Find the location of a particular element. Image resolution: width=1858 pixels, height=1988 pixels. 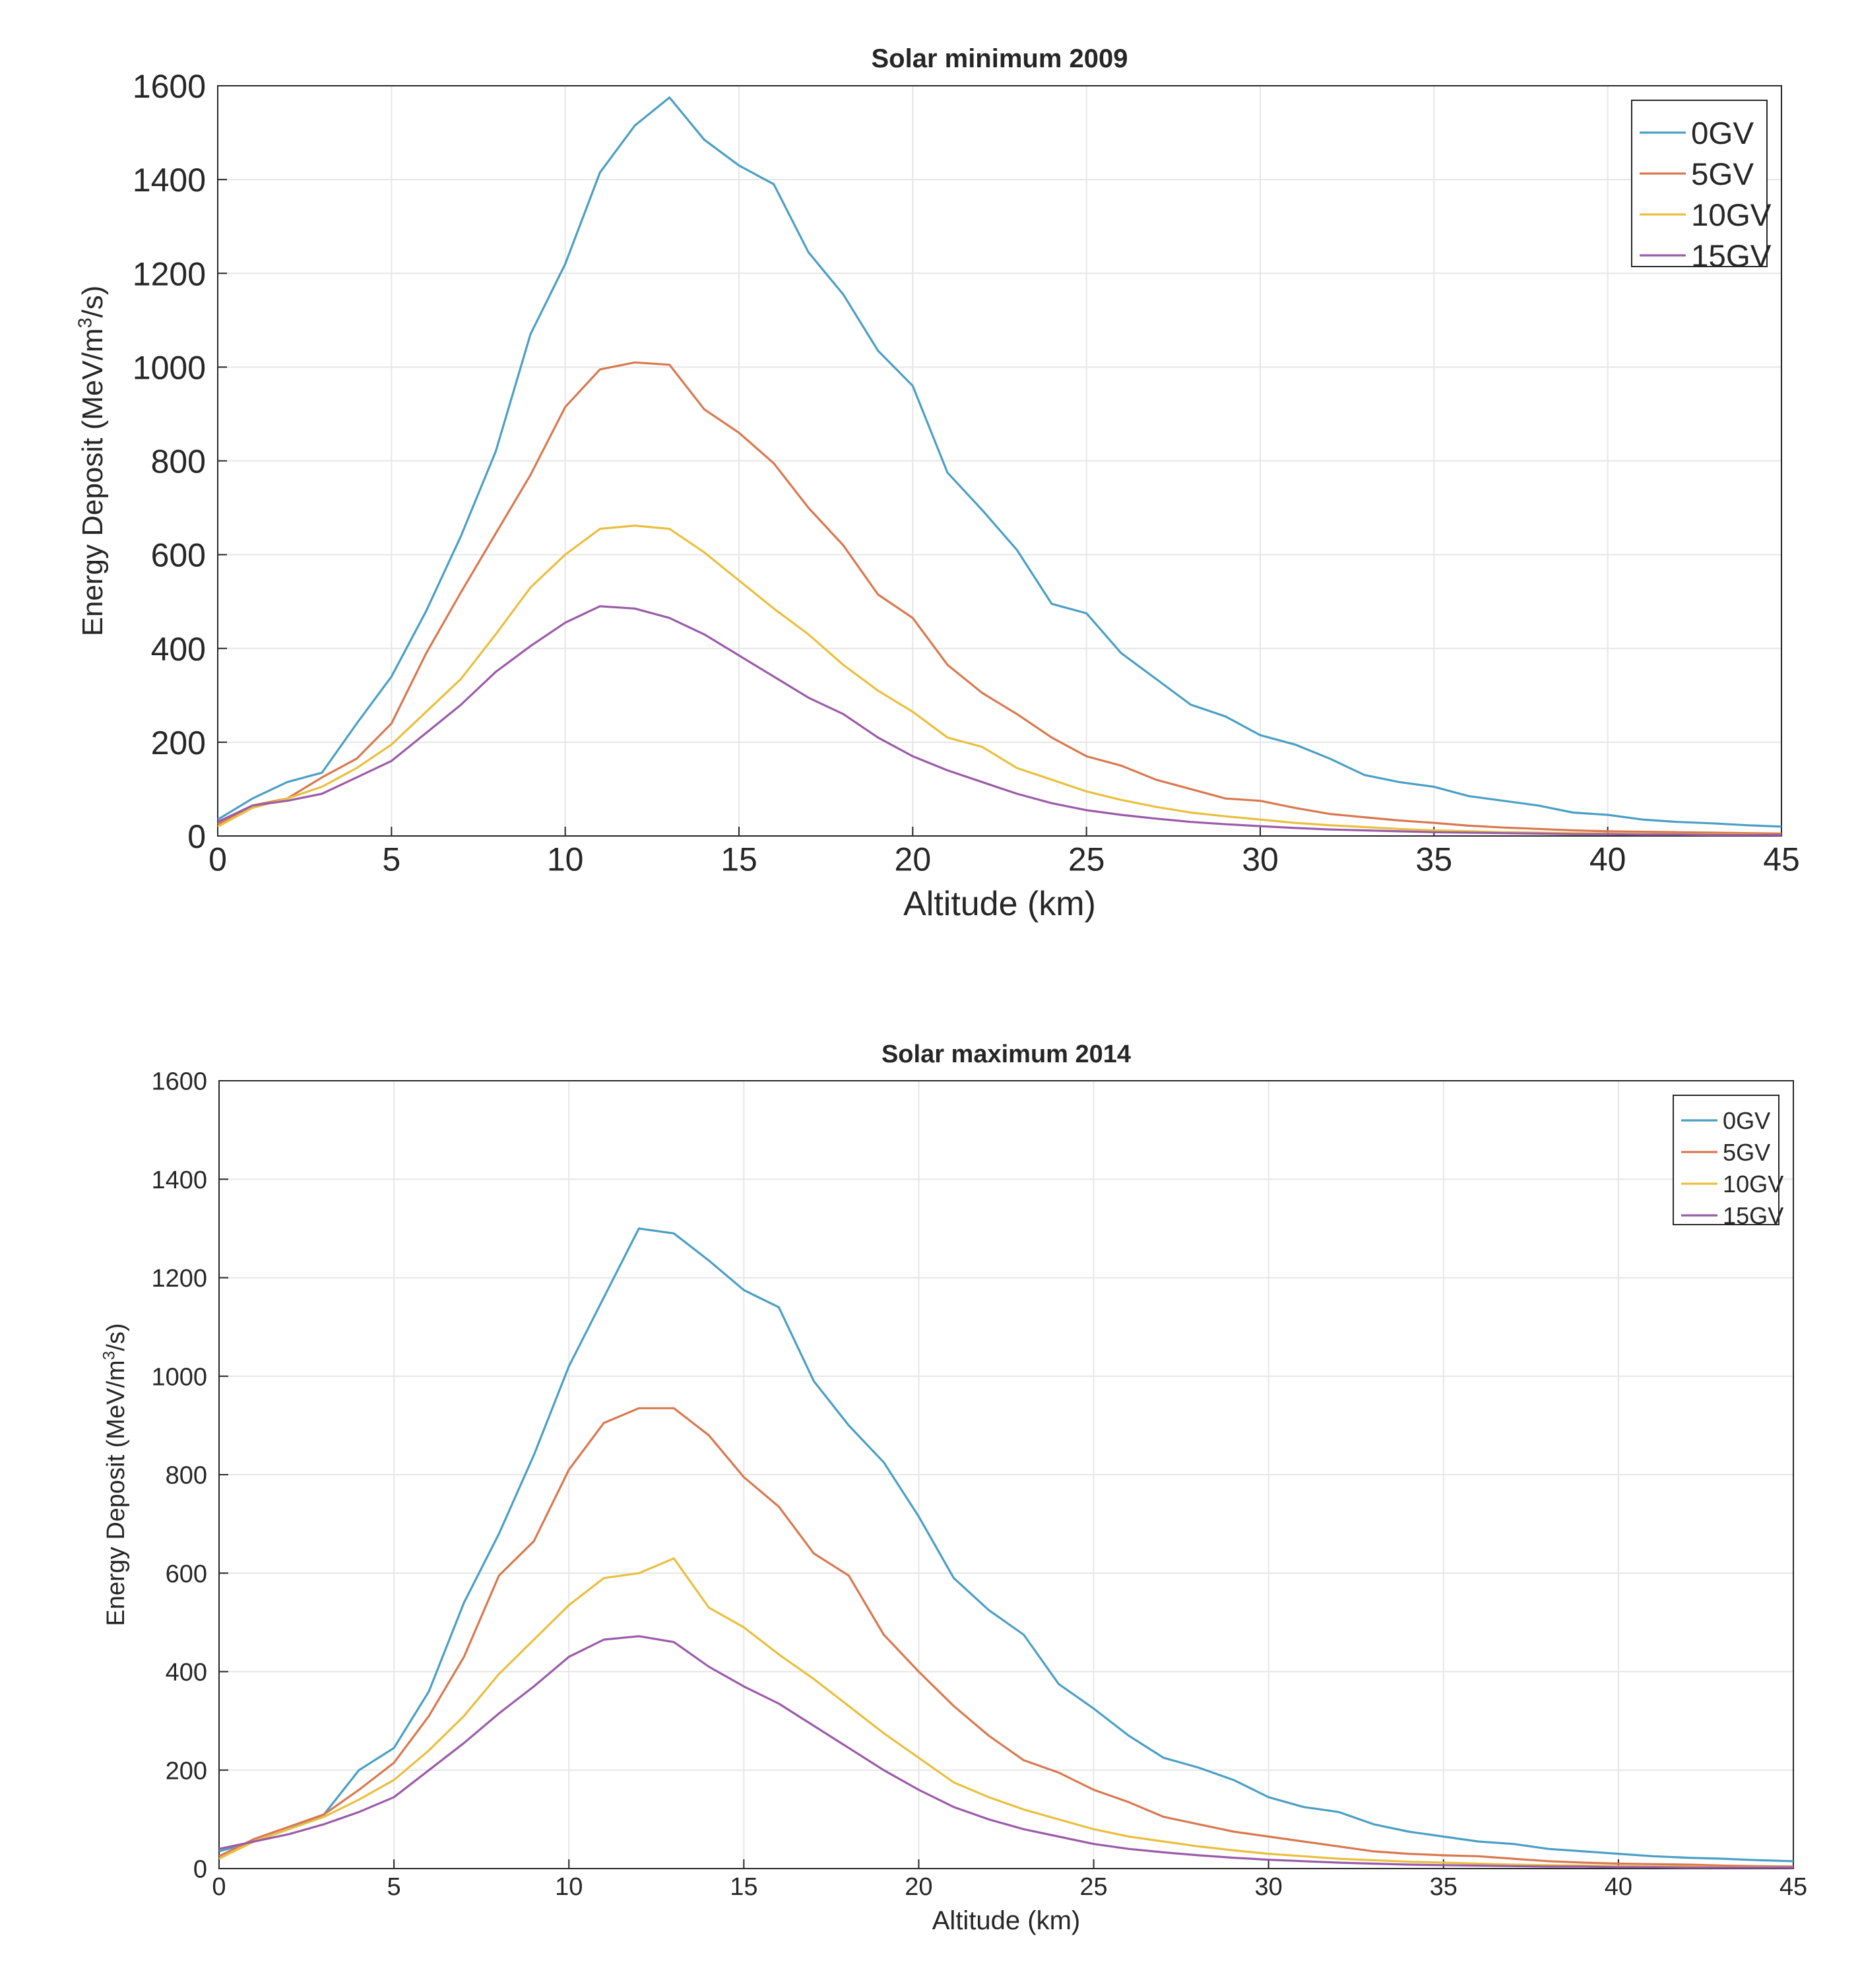

series-line-10gv is located at coordinates (1006, 1713).